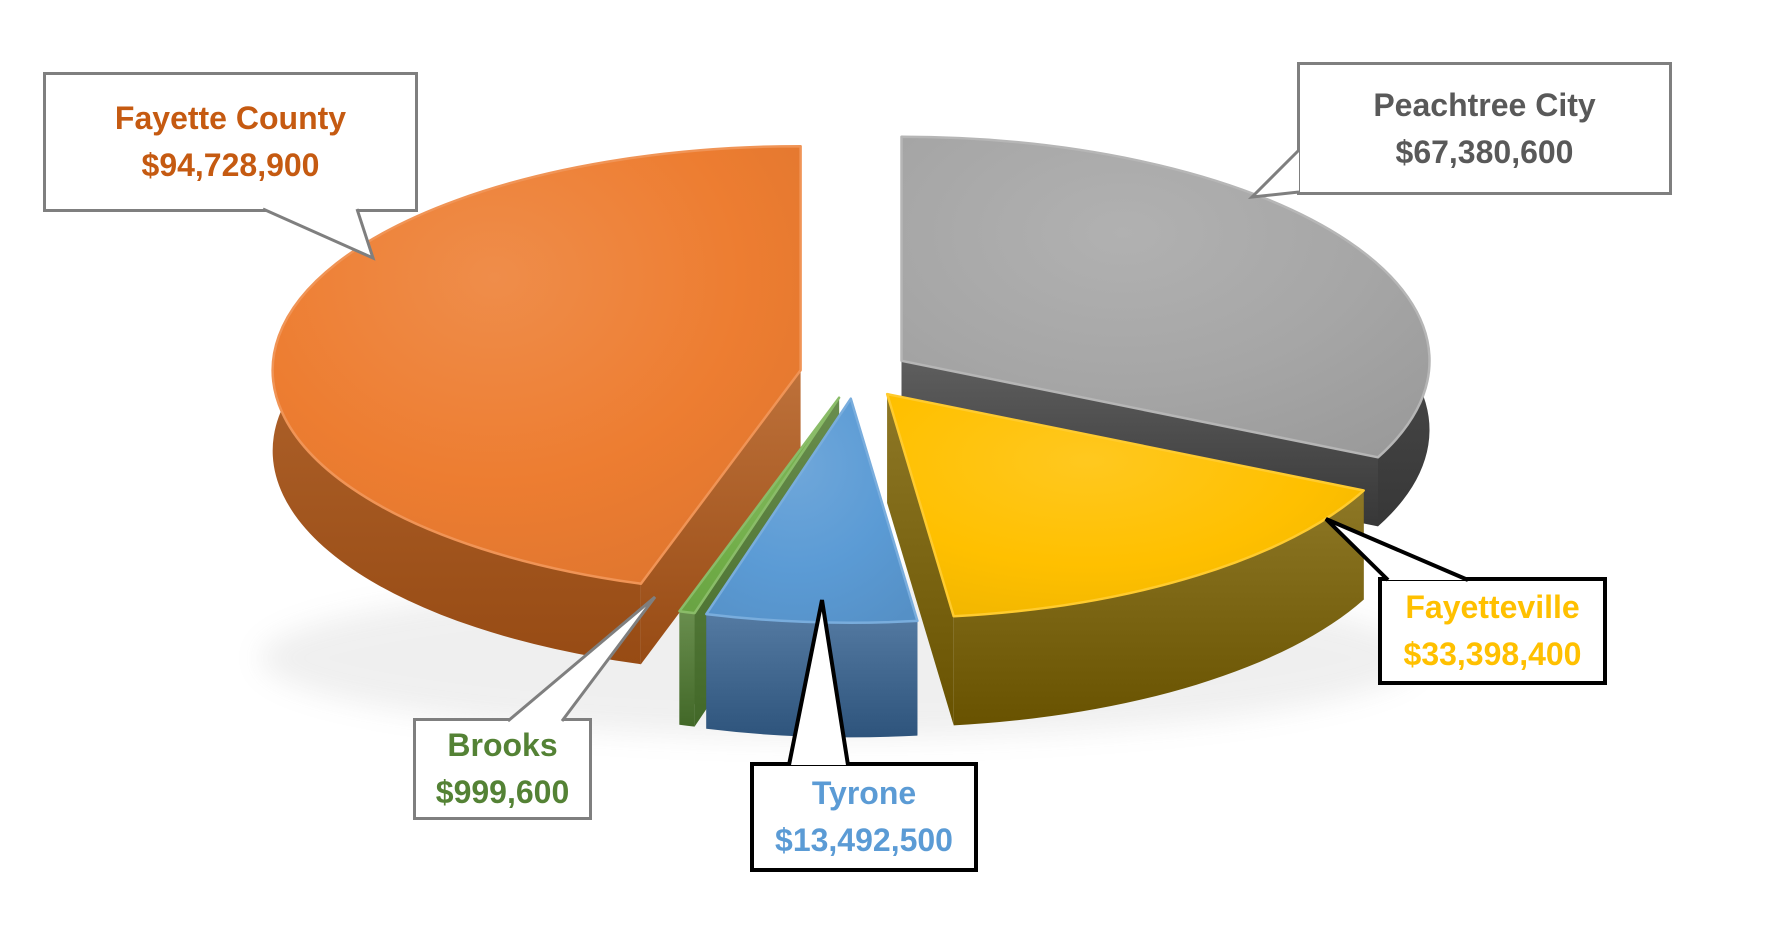 The image size is (1765, 925). I want to click on callout-label: Fayette County, so click(230, 118).